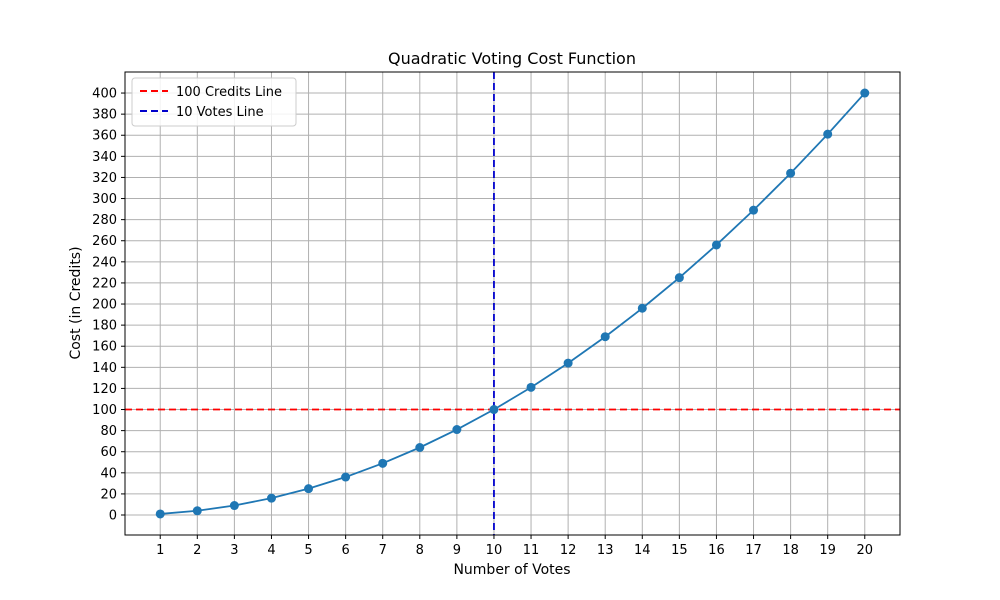 This screenshot has height=600, width=1000. What do you see at coordinates (511, 570) in the screenshot?
I see `x-axis-title: Number of Votes` at bounding box center [511, 570].